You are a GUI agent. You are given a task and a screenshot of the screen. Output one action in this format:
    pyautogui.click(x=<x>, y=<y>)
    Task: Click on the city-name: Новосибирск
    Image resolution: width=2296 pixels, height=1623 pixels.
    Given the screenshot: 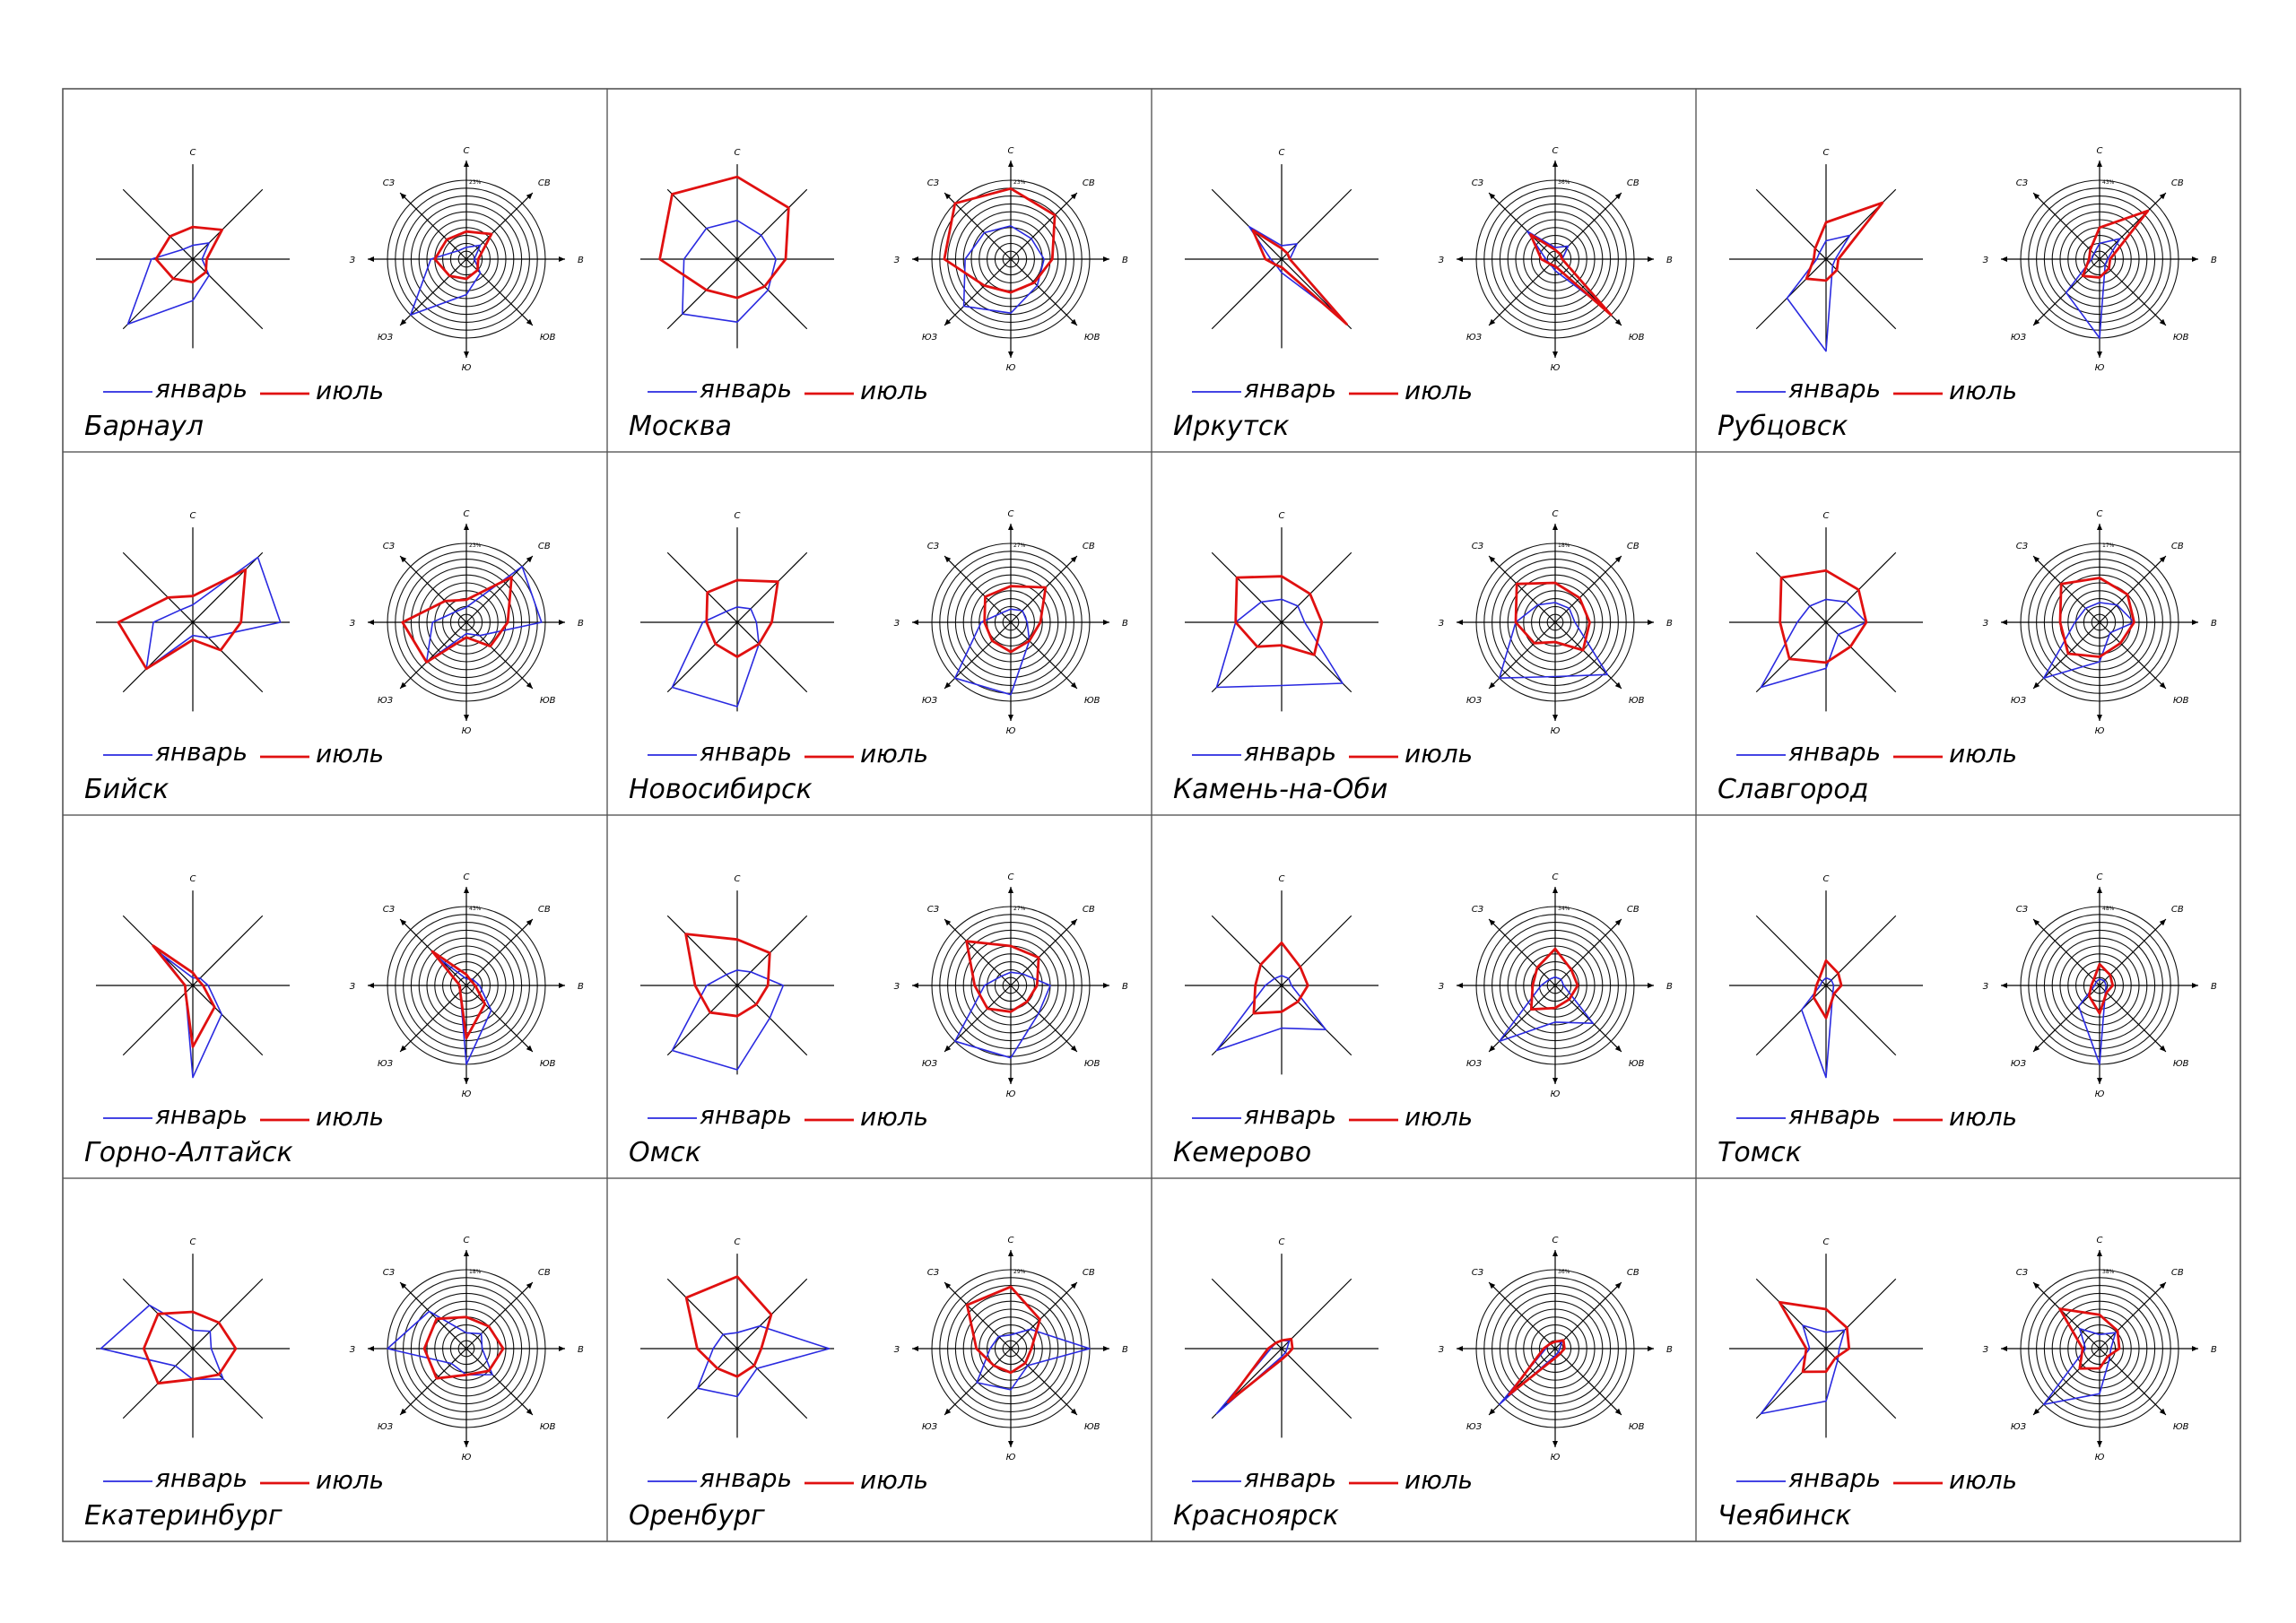 What is the action you would take?
    pyautogui.click(x=721, y=789)
    